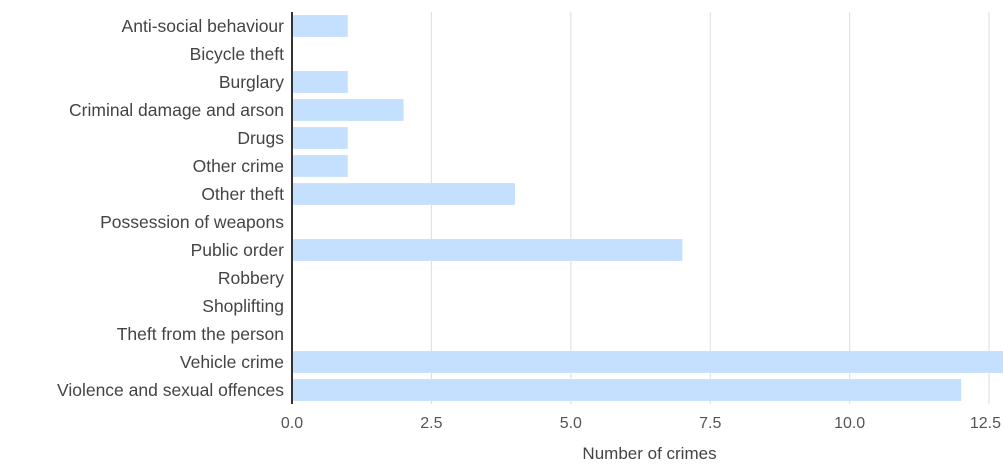  What do you see at coordinates (243, 306) in the screenshot?
I see `category-label: Shoplifting` at bounding box center [243, 306].